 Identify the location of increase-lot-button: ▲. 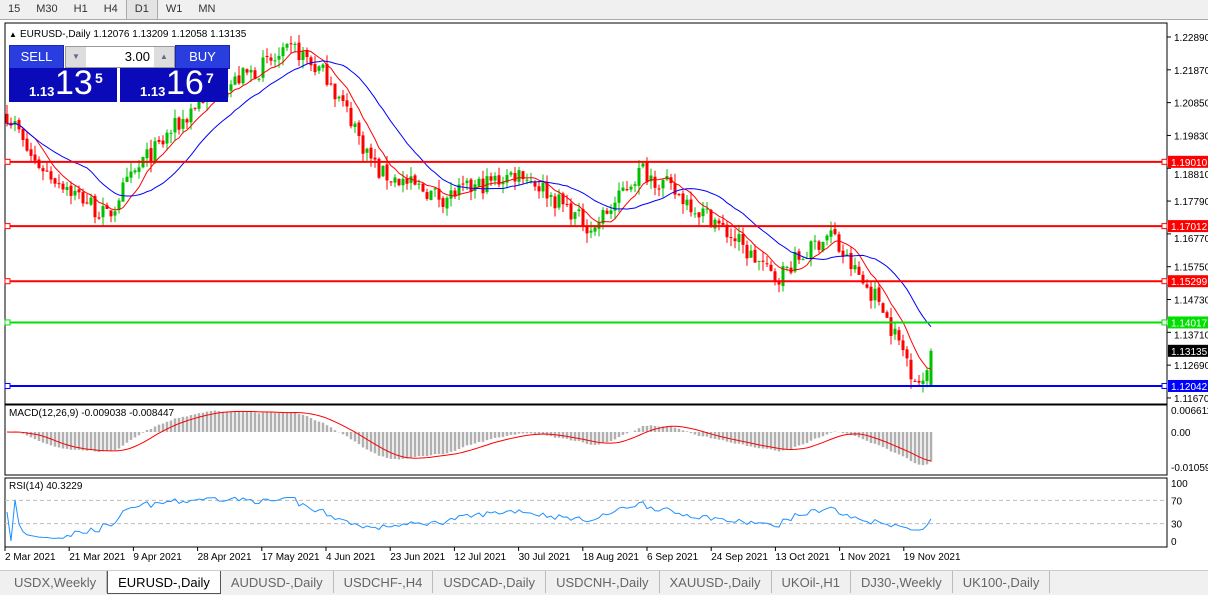
(164, 57).